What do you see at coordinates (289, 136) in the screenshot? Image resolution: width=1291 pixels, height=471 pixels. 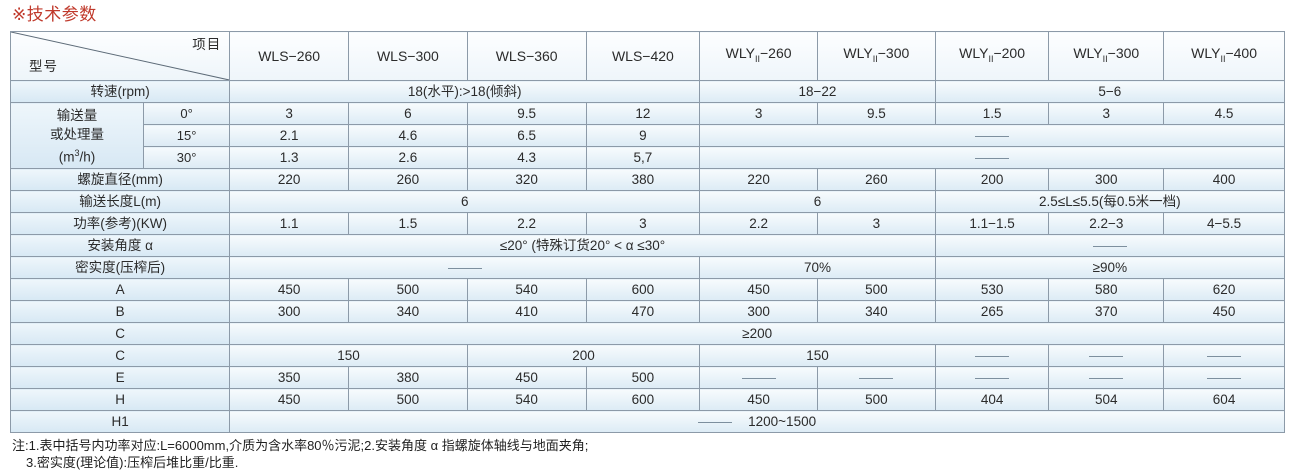 I see `capacity-15-wls-260: 2.1` at bounding box center [289, 136].